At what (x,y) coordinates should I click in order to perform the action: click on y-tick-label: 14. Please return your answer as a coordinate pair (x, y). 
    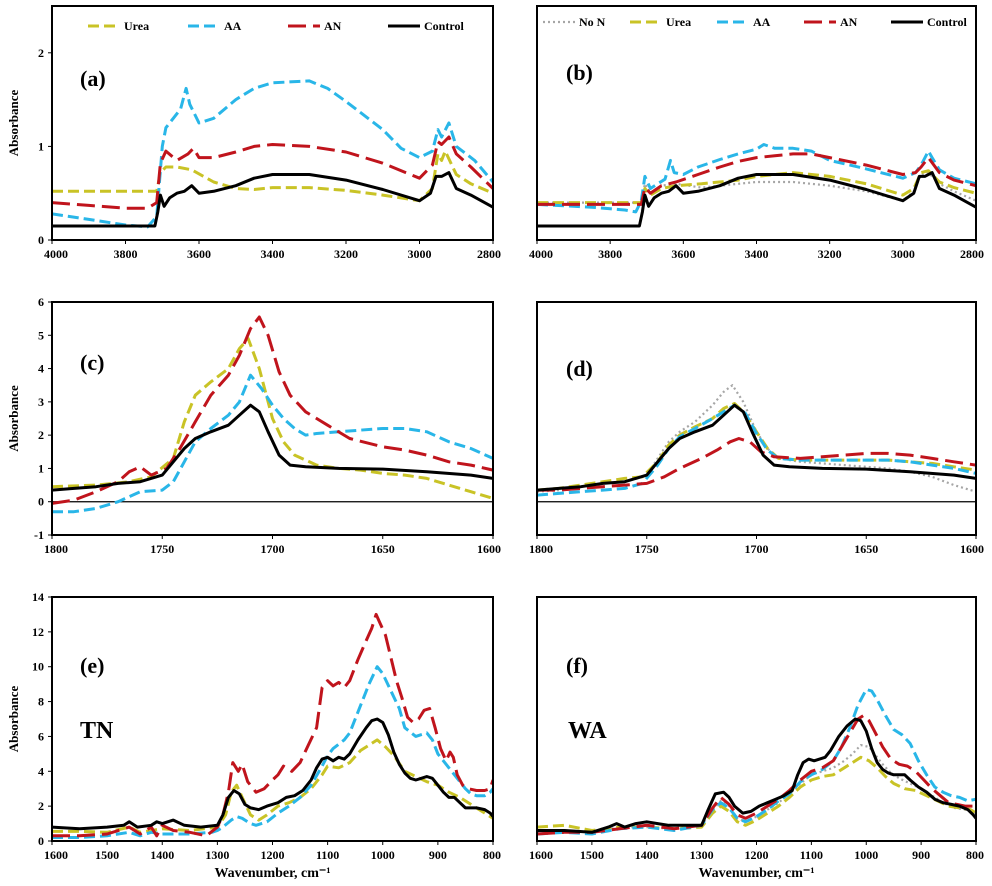
    Looking at the image, I should click on (38, 597).